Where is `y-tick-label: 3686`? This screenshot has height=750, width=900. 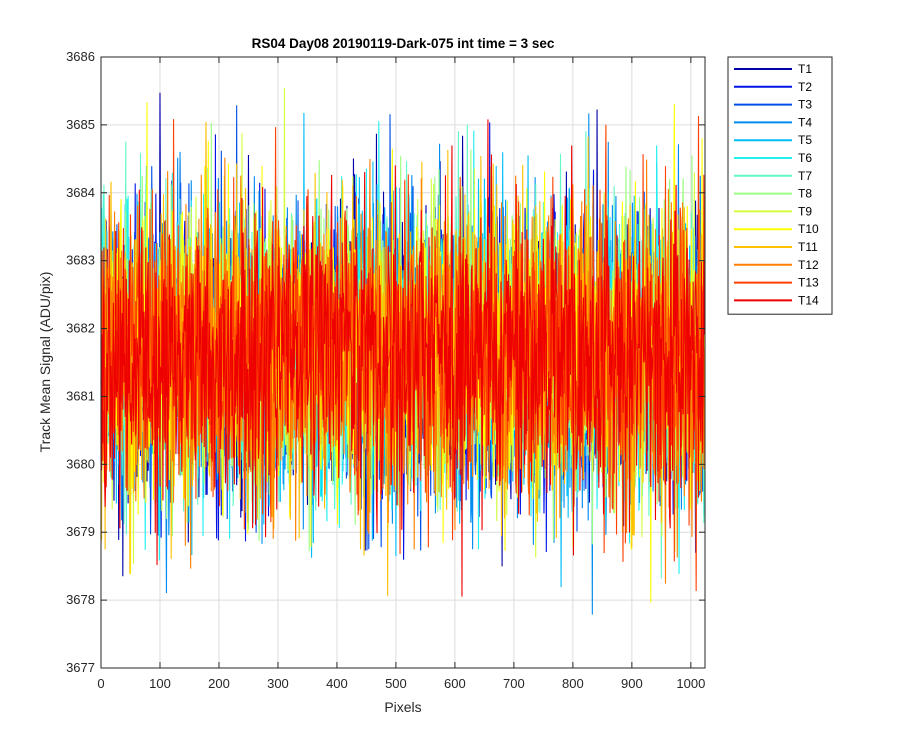
y-tick-label: 3686 is located at coordinates (80, 56).